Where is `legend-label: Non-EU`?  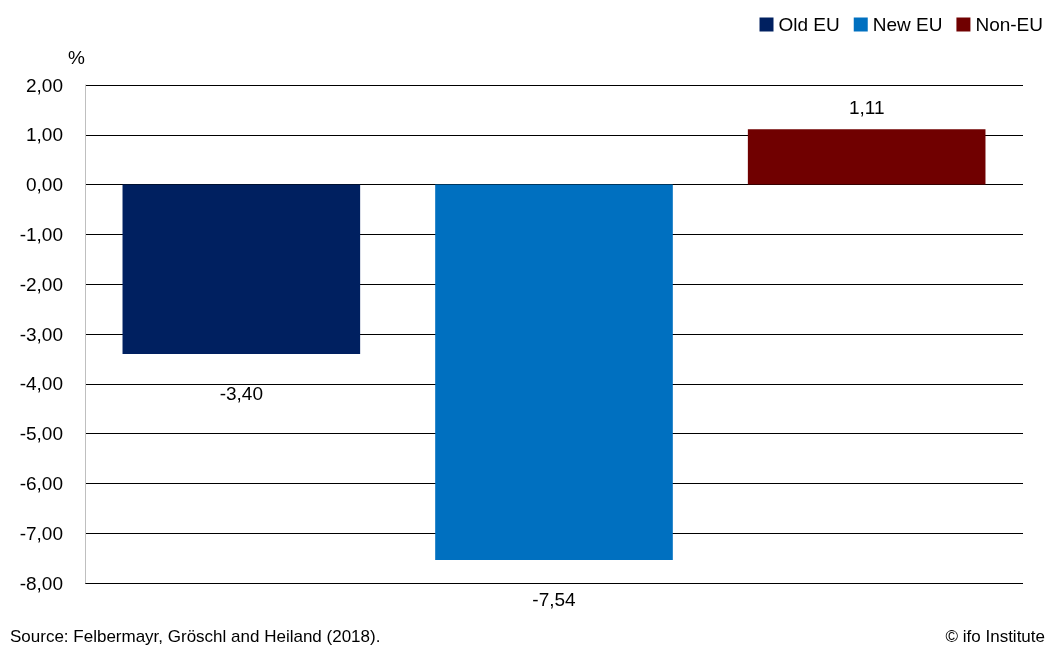
legend-label: Non-EU is located at coordinates (1009, 24).